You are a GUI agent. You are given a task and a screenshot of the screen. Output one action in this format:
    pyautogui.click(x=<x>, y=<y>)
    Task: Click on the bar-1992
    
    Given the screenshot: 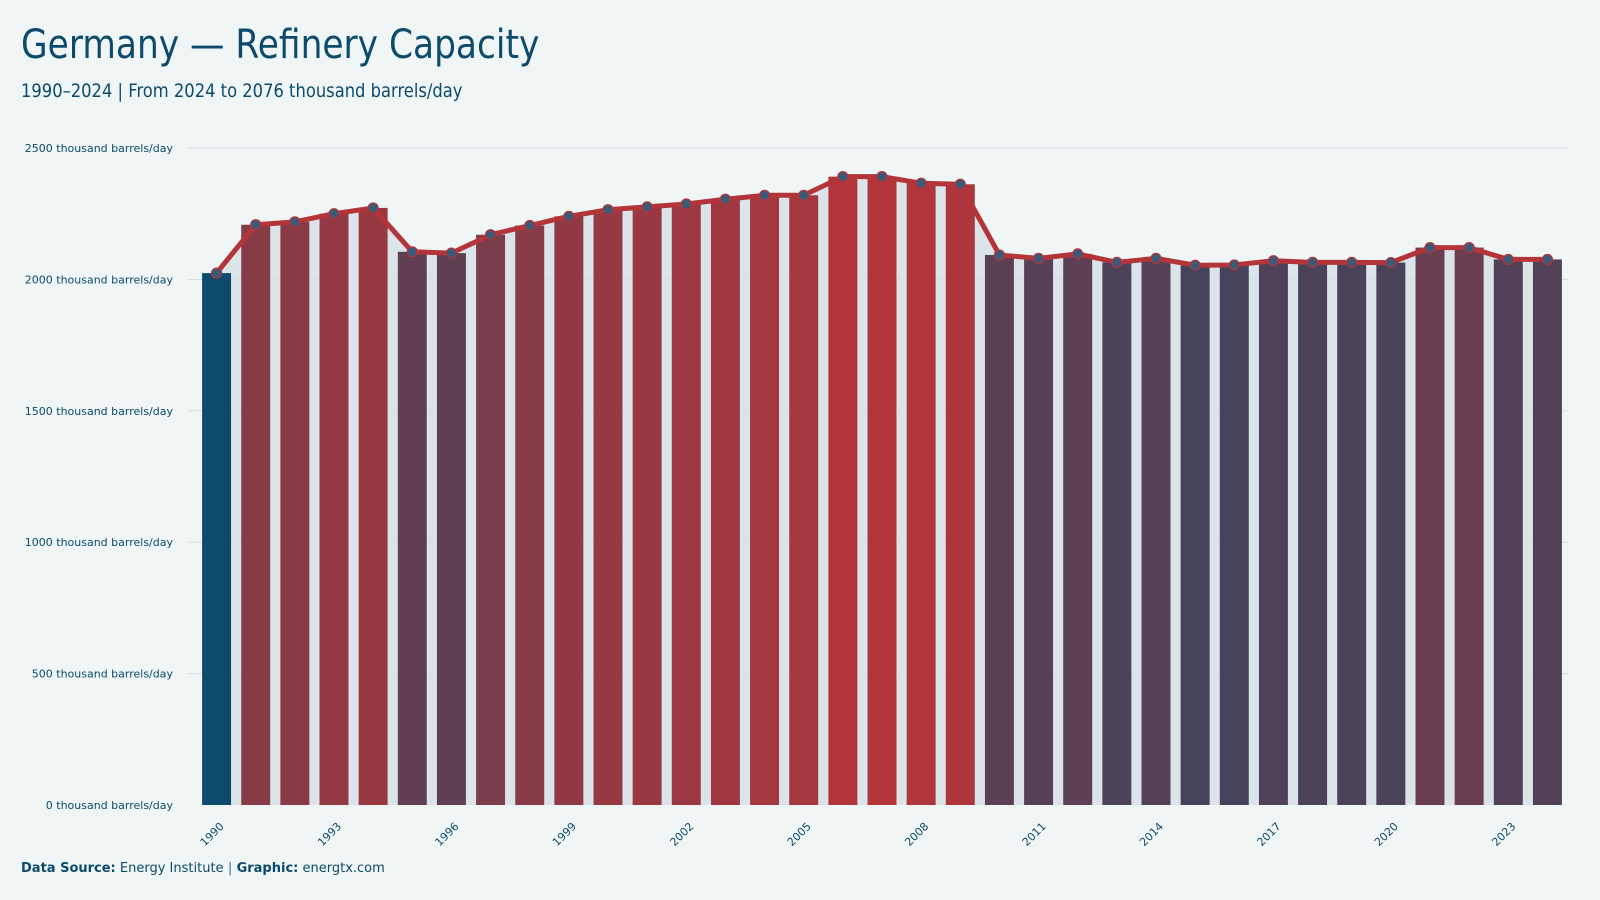 What is the action you would take?
    pyautogui.click(x=295, y=513)
    